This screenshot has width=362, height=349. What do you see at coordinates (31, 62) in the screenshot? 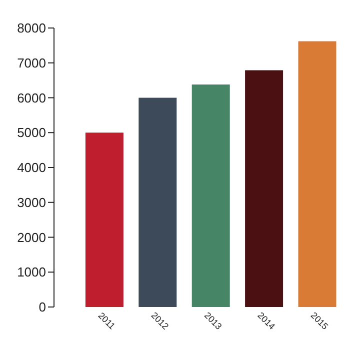
I see `y-tick-label: 7000` at bounding box center [31, 62].